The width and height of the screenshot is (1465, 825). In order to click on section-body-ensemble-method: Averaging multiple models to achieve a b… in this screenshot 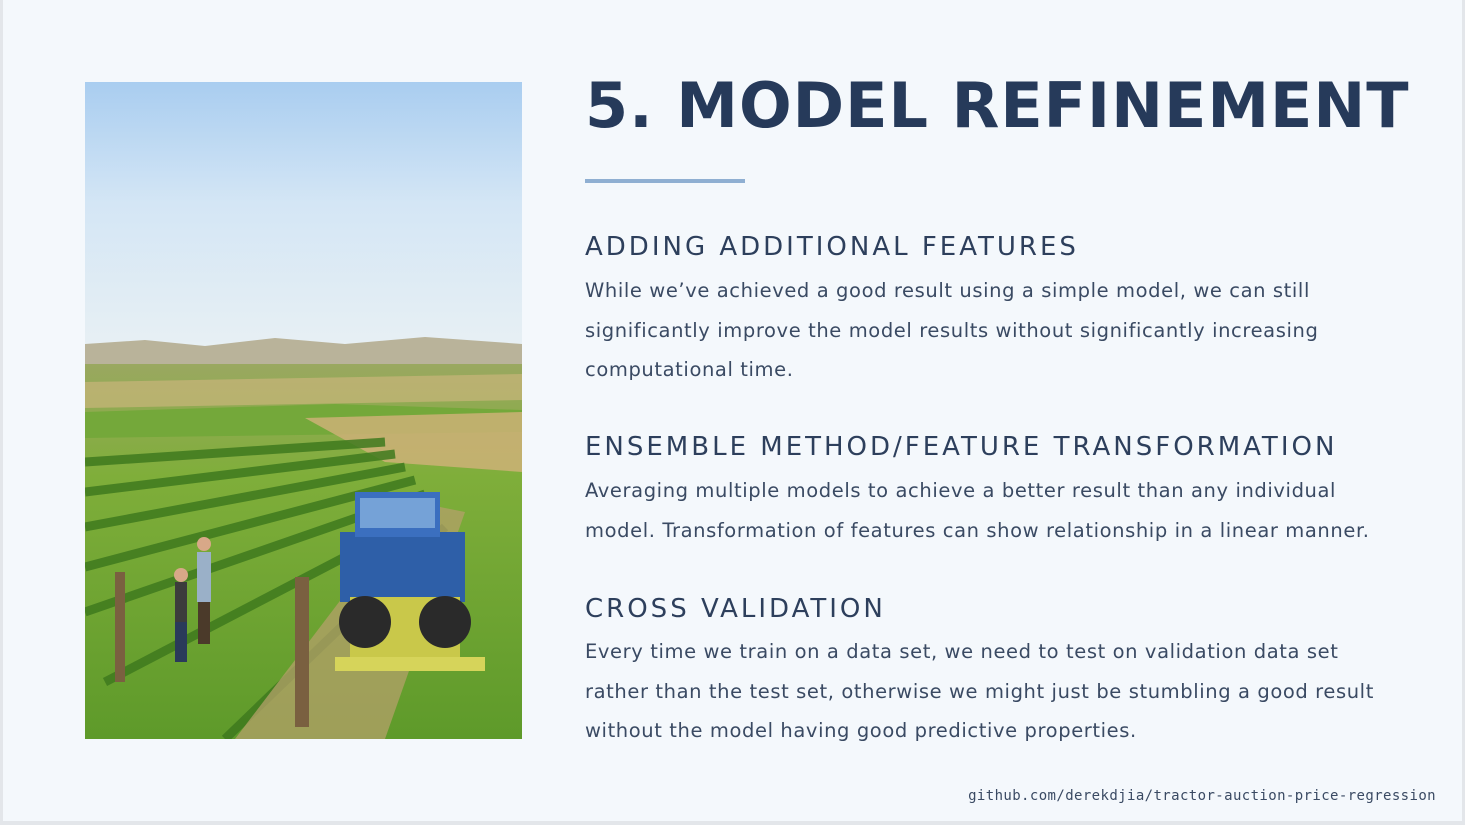, I will do `click(977, 510)`.